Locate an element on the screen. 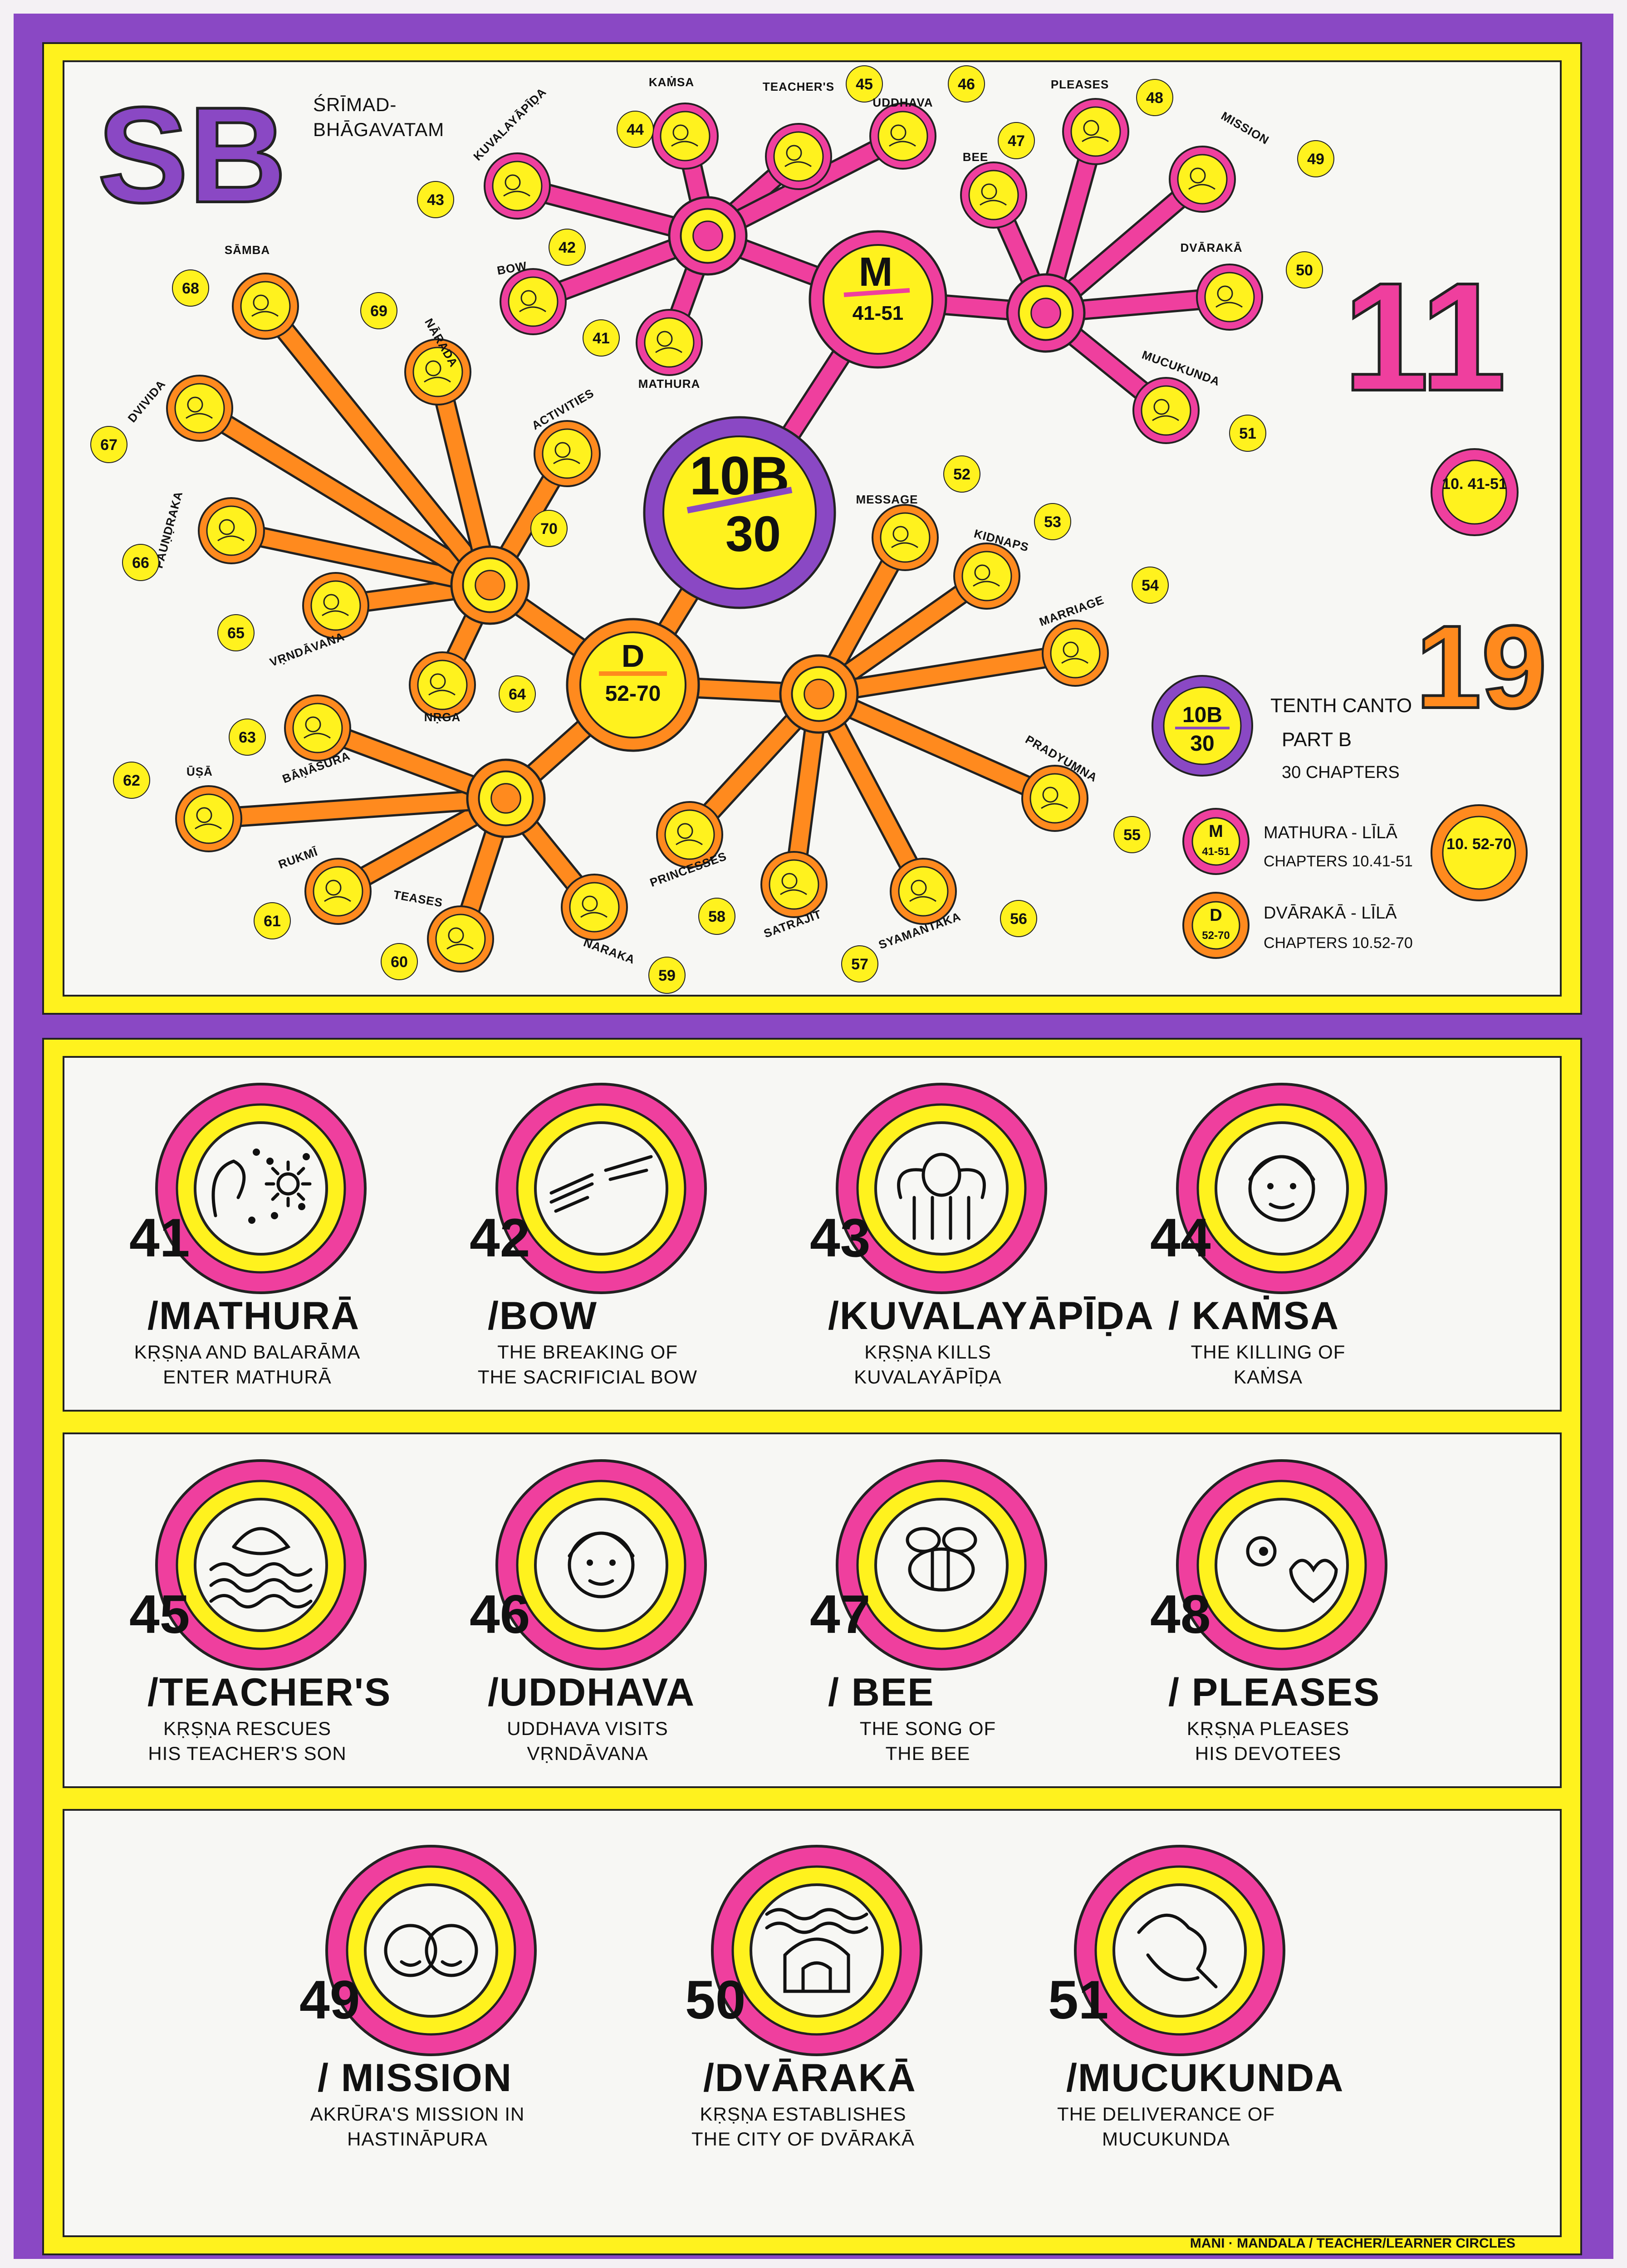 The height and width of the screenshot is (2268, 1627). card-desc2-48: HIS DEVOTEES is located at coordinates (1268, 1754).